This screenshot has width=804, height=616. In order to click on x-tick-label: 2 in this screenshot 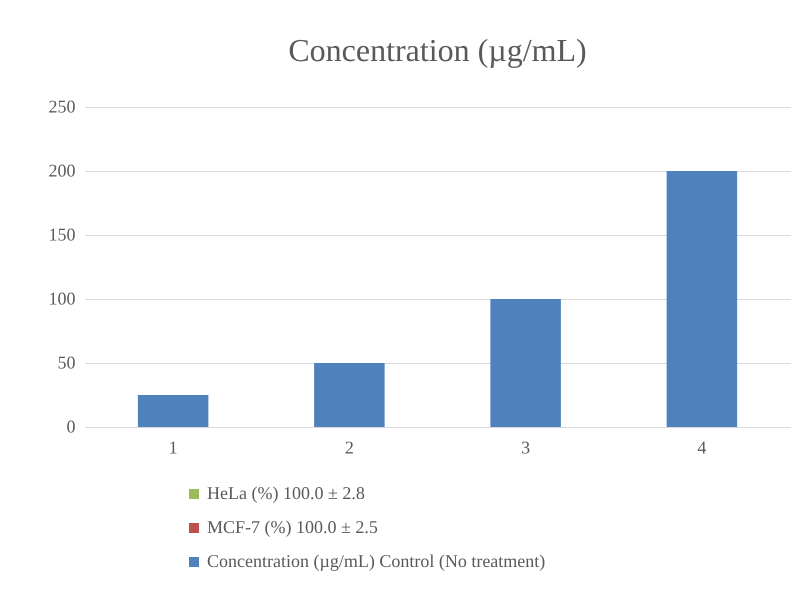, I will do `click(349, 448)`.